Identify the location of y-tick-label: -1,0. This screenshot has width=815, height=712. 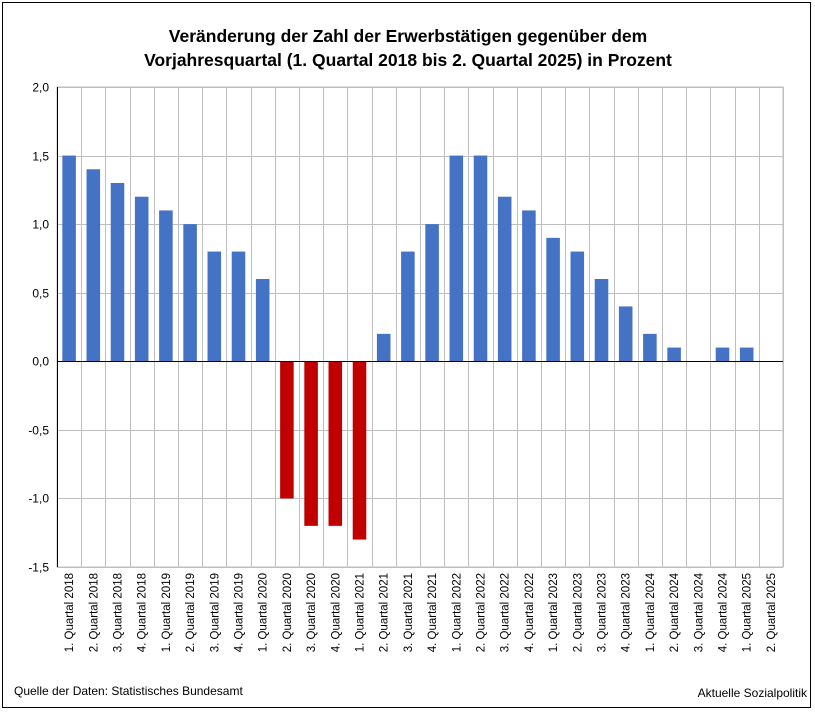
(38, 499).